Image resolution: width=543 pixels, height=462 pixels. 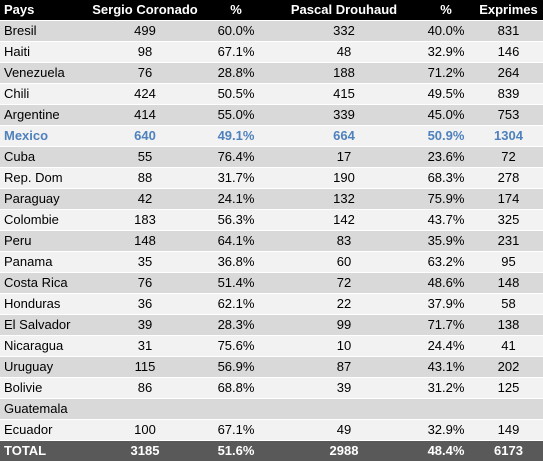 What do you see at coordinates (44, 199) in the screenshot?
I see `cell-pays: Paraguay` at bounding box center [44, 199].